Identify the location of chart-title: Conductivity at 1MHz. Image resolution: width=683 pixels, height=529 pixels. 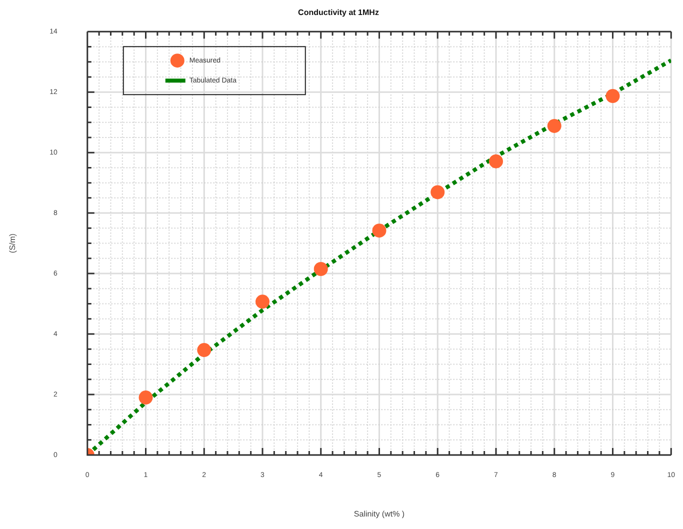
(338, 13).